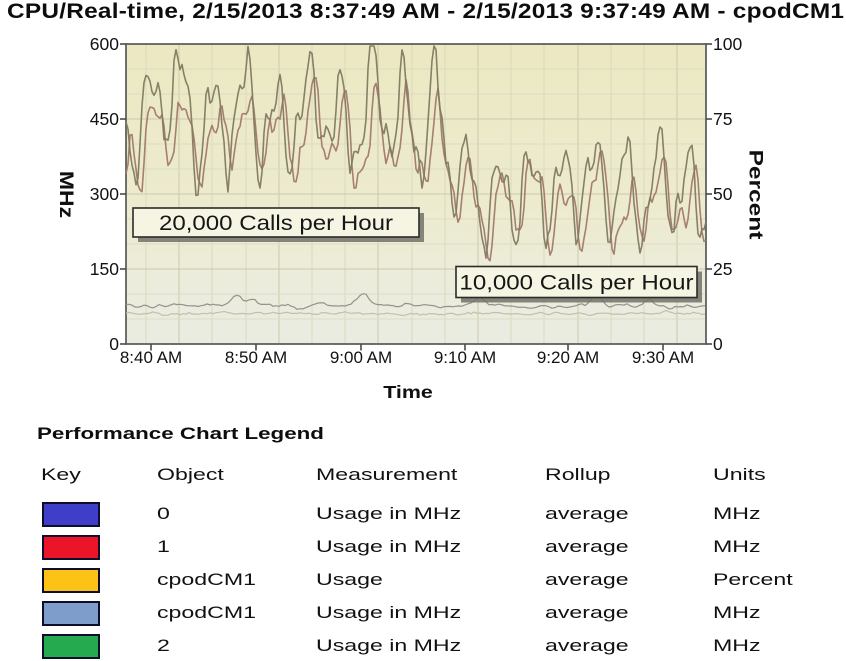  I want to click on svg-text: 75, so click(722, 119).